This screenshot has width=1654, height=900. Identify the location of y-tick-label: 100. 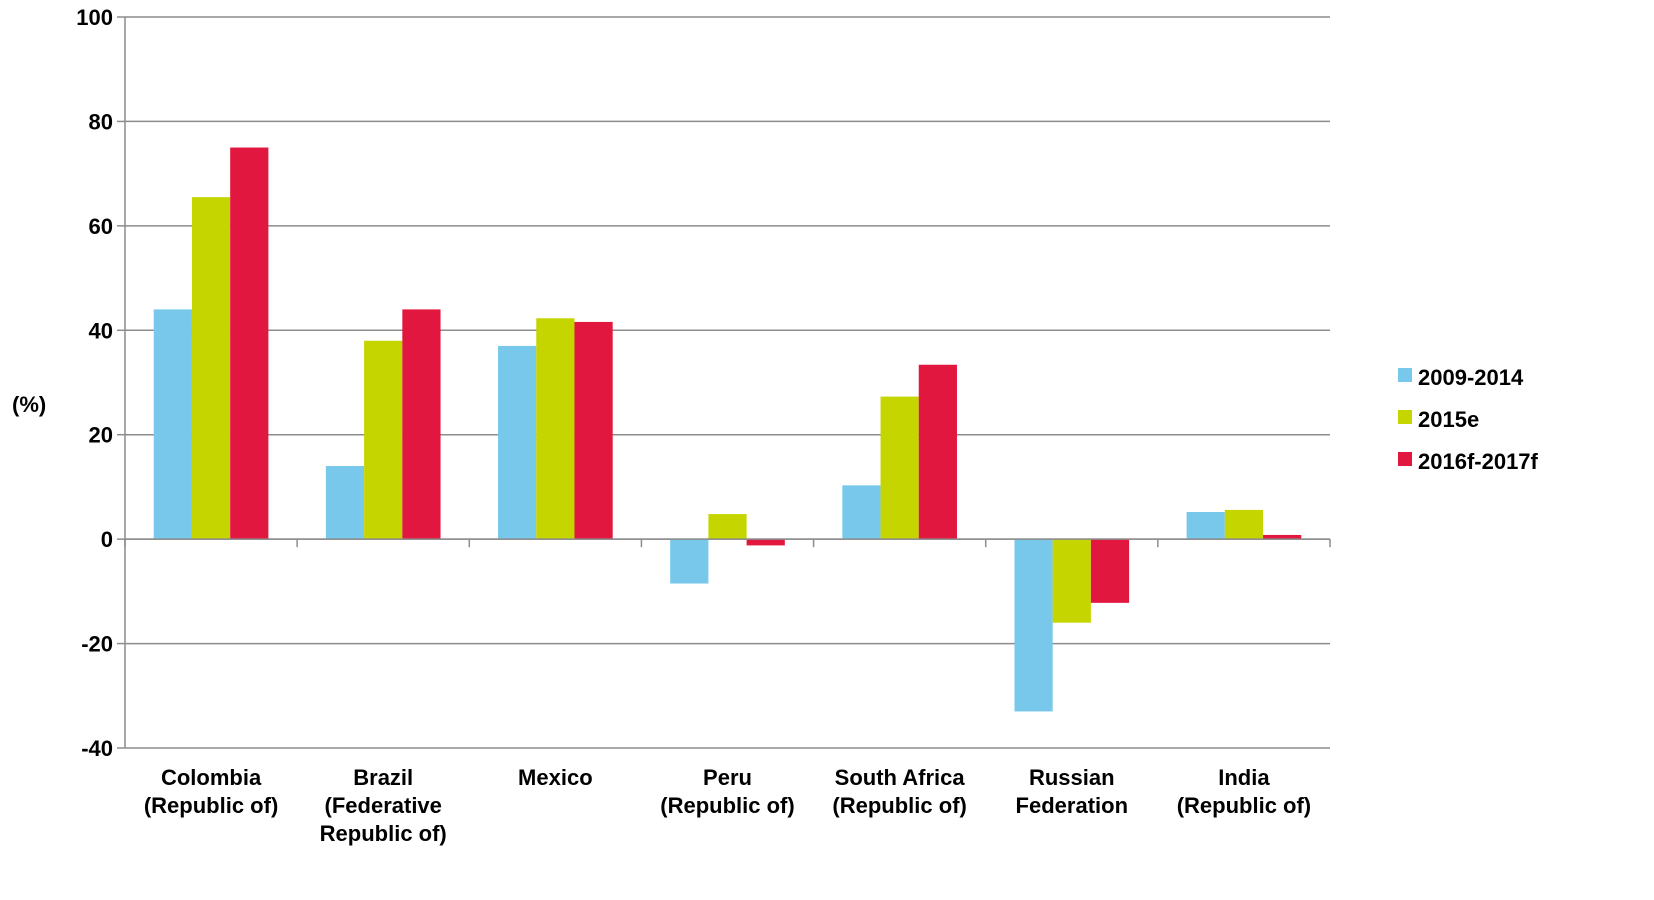
(94, 17).